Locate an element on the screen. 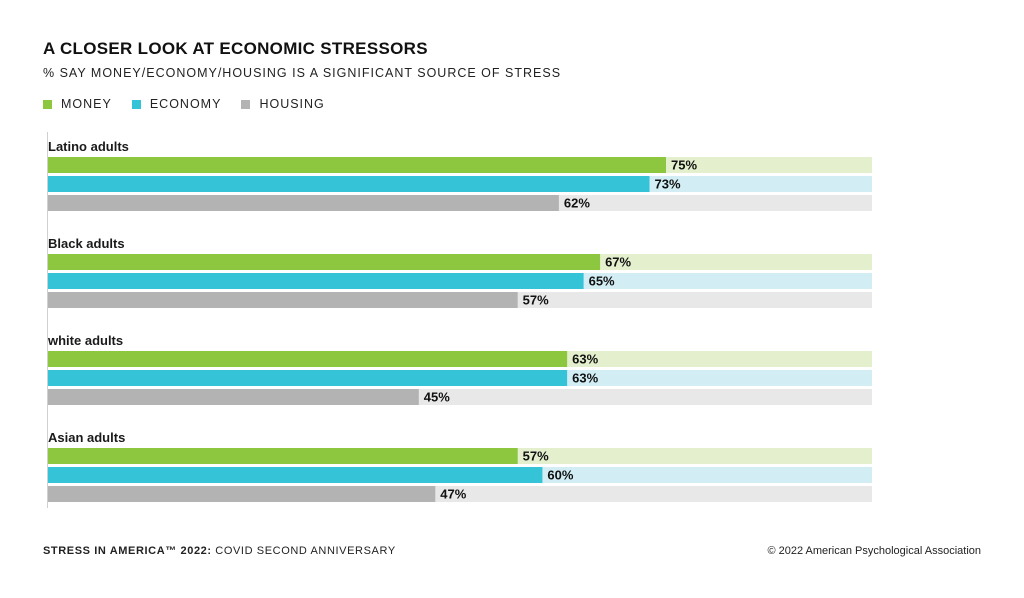 The width and height of the screenshot is (1024, 598). legend-item-economy: ECONOMY is located at coordinates (176, 104).